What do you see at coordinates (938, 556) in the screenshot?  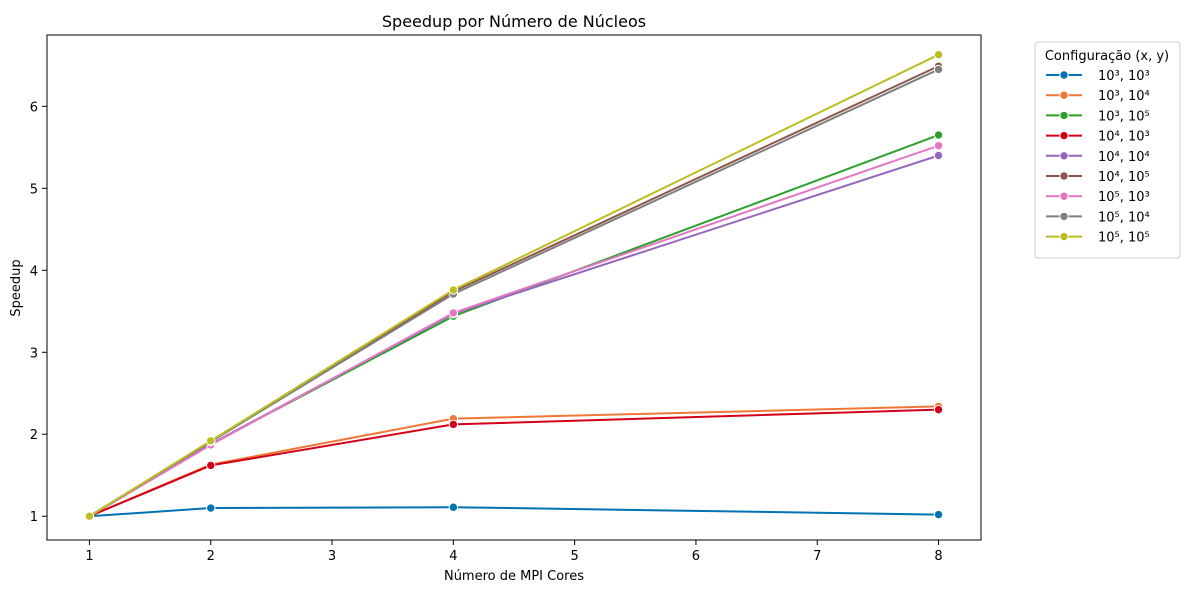 I see `x-tick-label: 8` at bounding box center [938, 556].